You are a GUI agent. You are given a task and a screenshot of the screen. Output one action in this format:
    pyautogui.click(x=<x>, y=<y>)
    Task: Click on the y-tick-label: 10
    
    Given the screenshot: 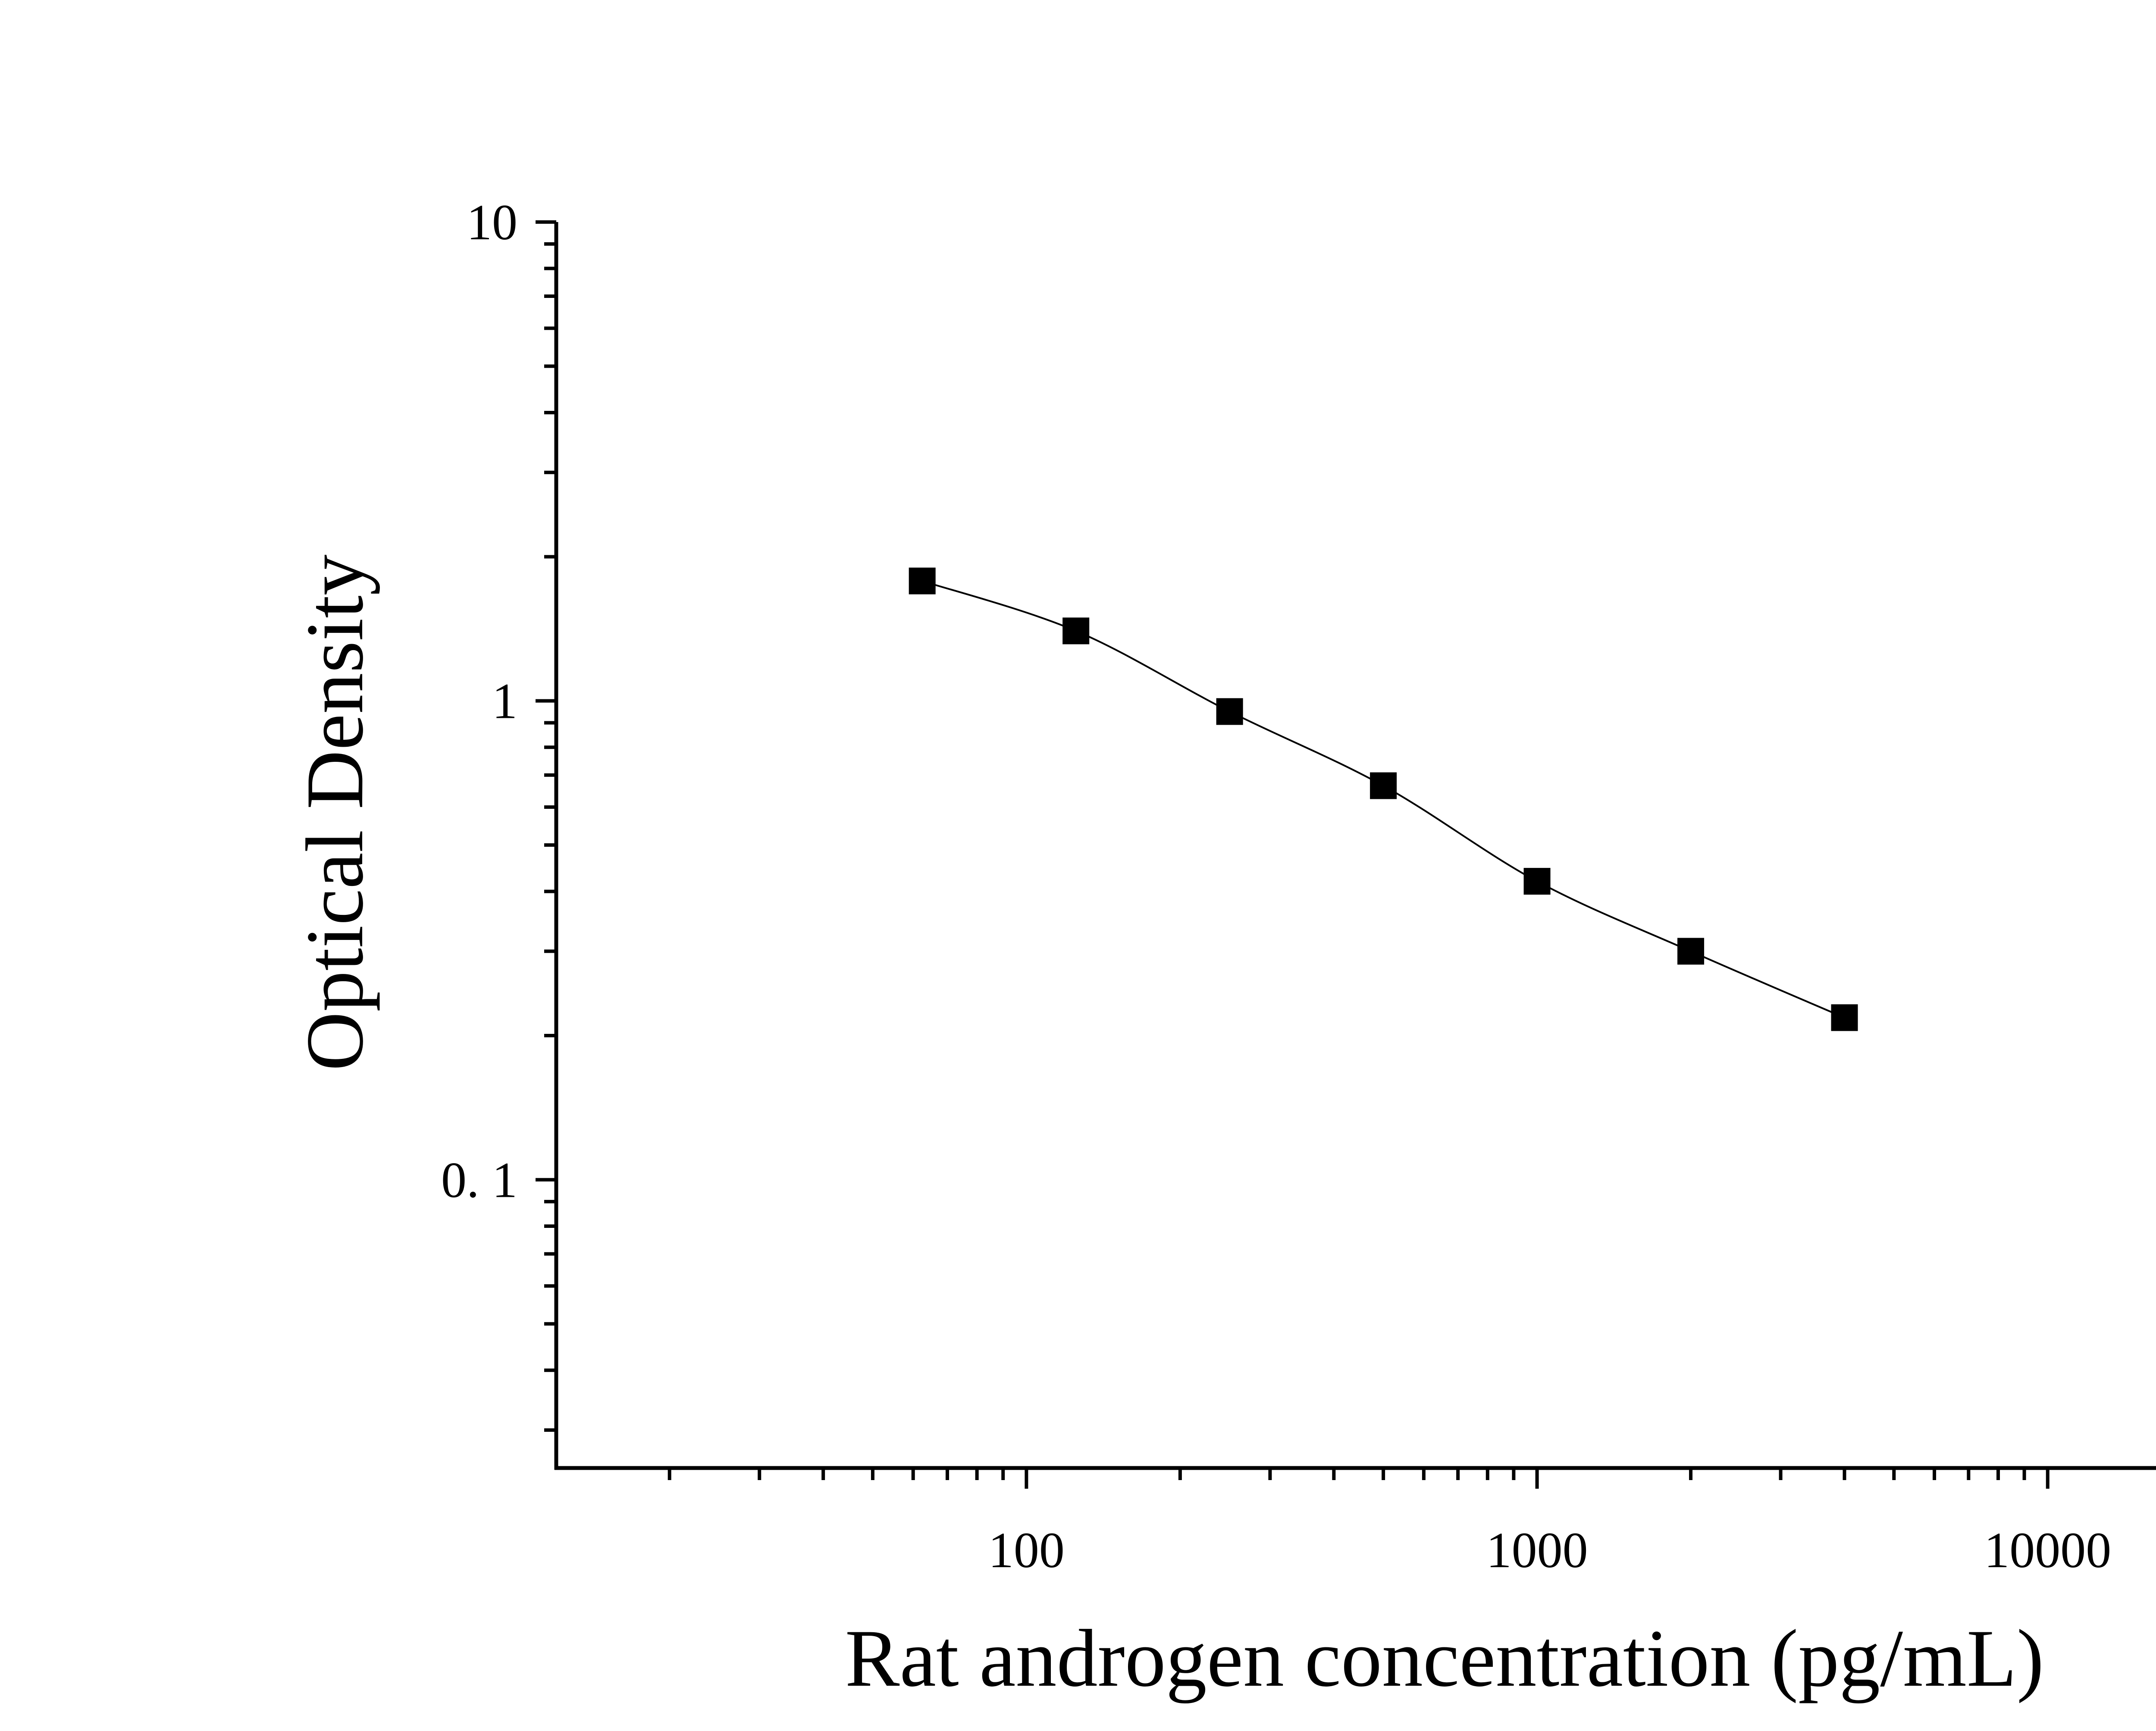 What is the action you would take?
    pyautogui.click(x=492, y=222)
    